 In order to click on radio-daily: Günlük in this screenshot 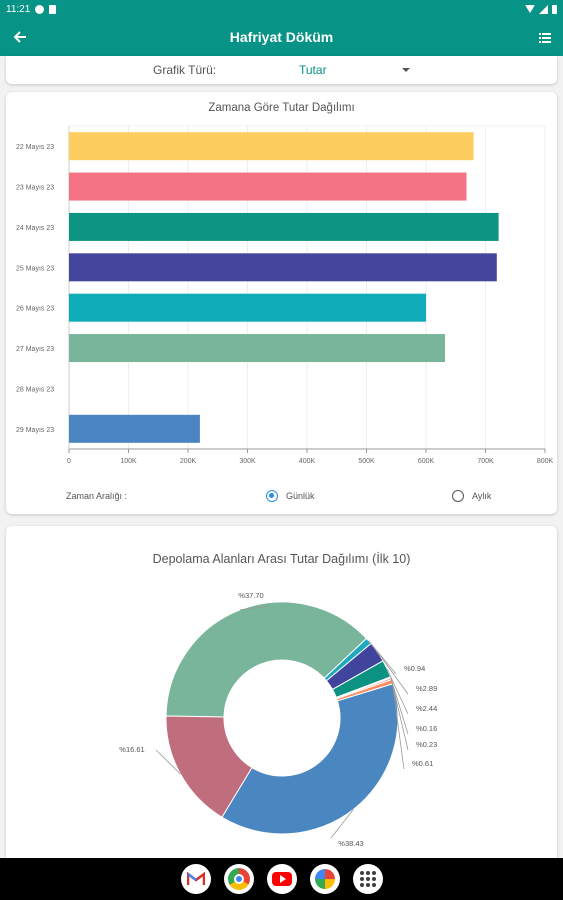, I will do `click(290, 496)`.